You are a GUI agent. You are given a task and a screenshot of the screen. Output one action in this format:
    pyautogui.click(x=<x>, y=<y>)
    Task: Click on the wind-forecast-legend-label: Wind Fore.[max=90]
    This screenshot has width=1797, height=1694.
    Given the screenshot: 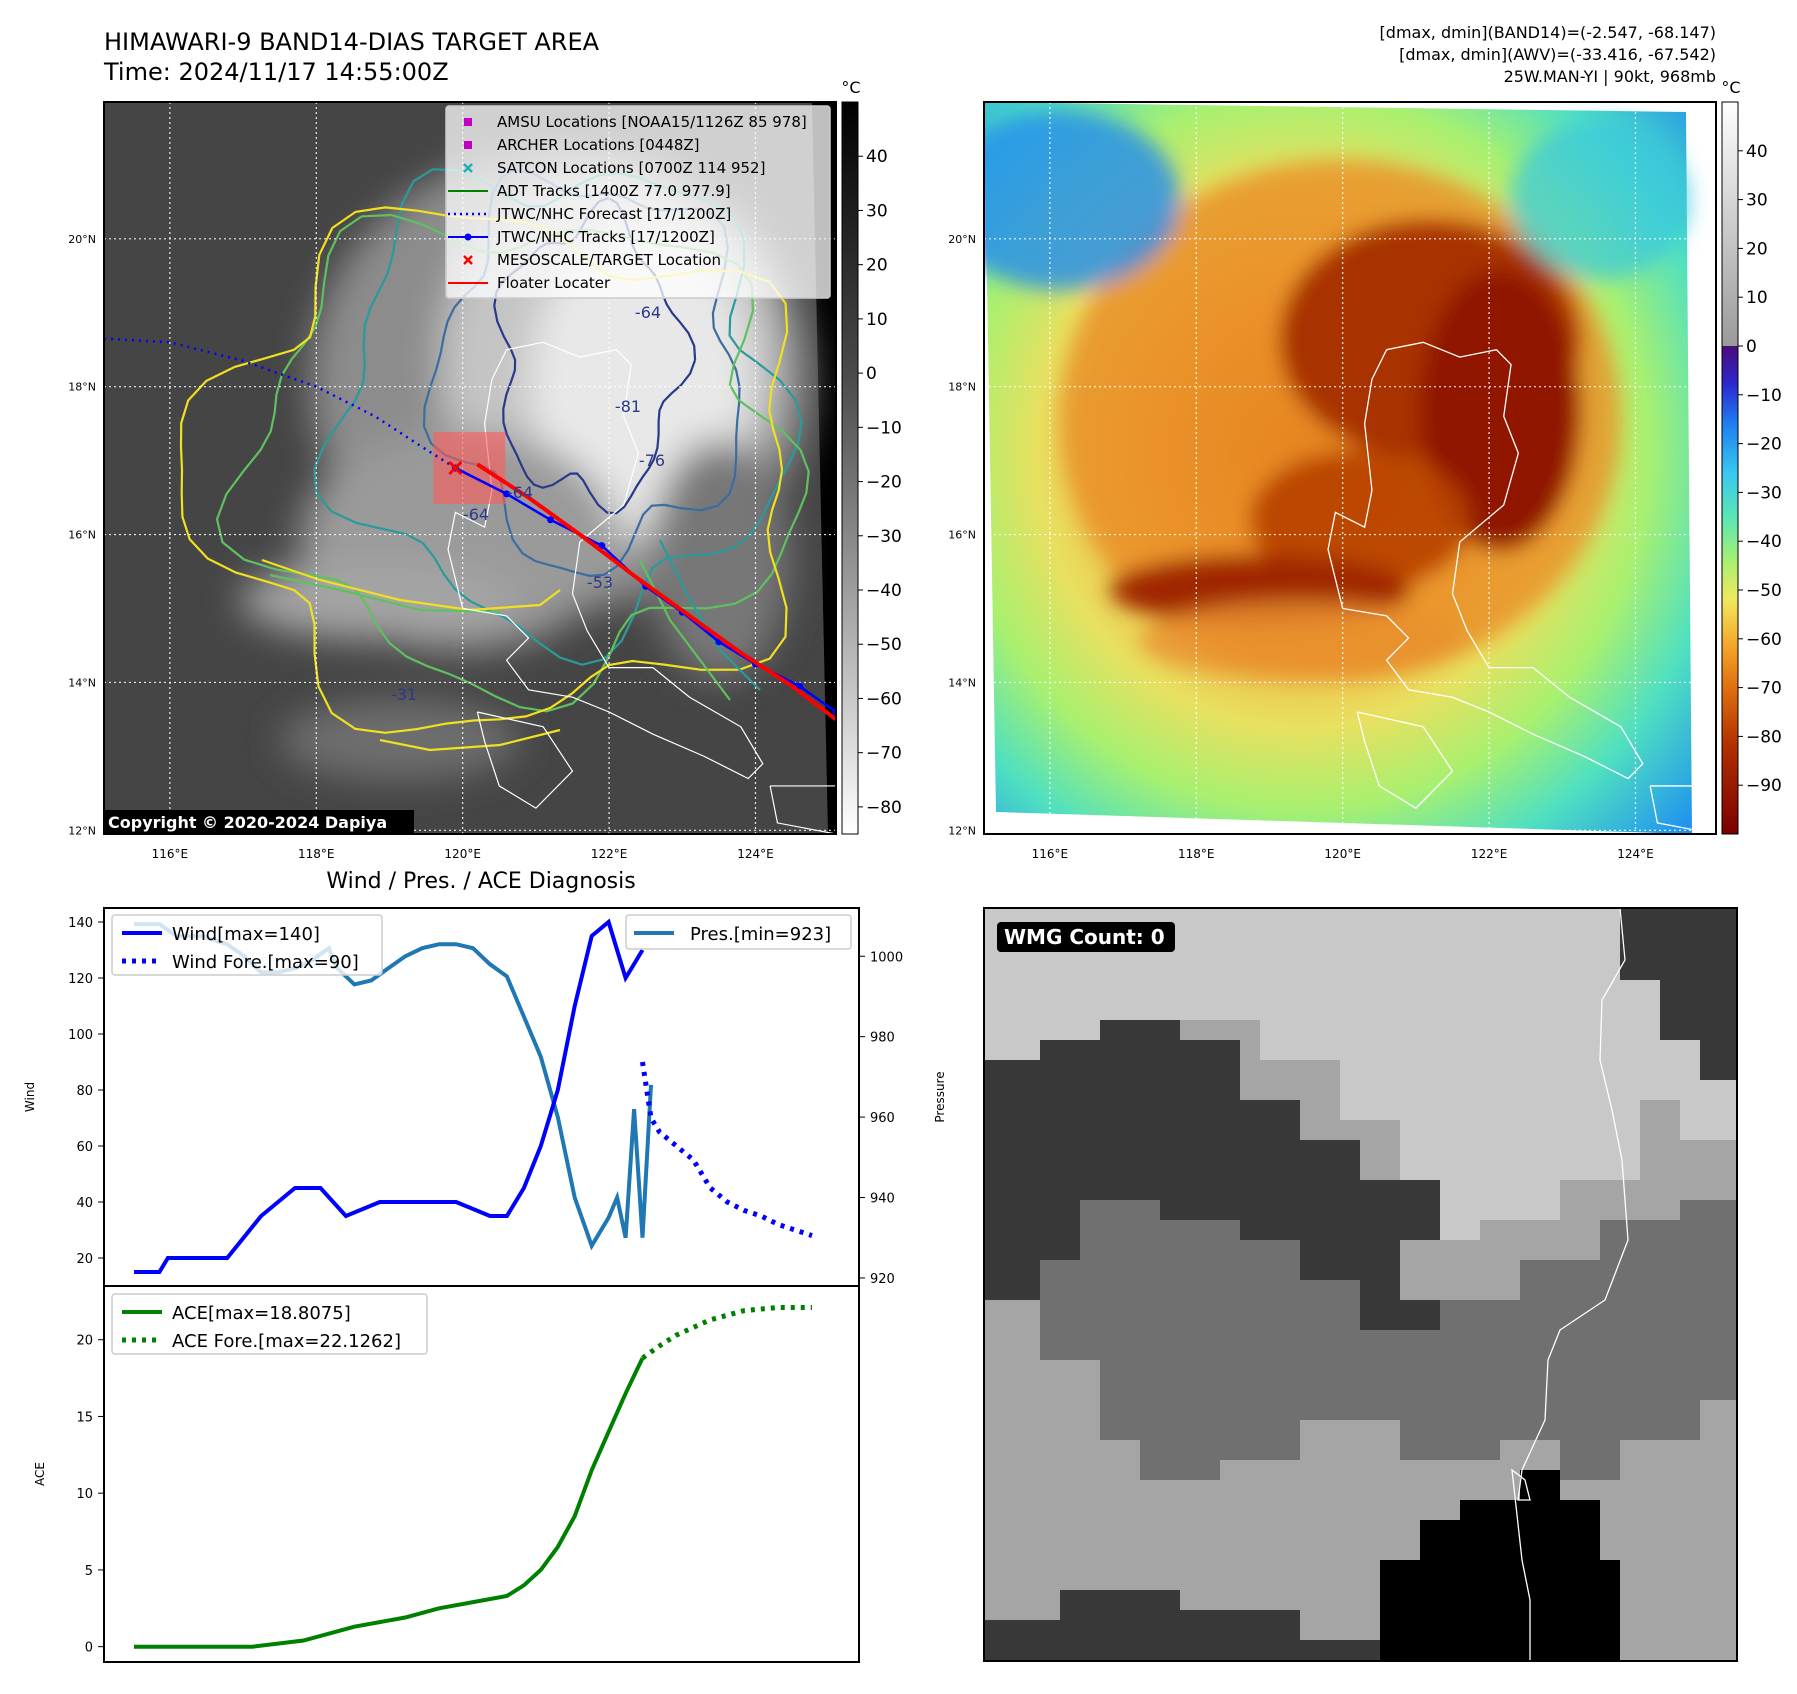 What is the action you would take?
    pyautogui.click(x=265, y=962)
    